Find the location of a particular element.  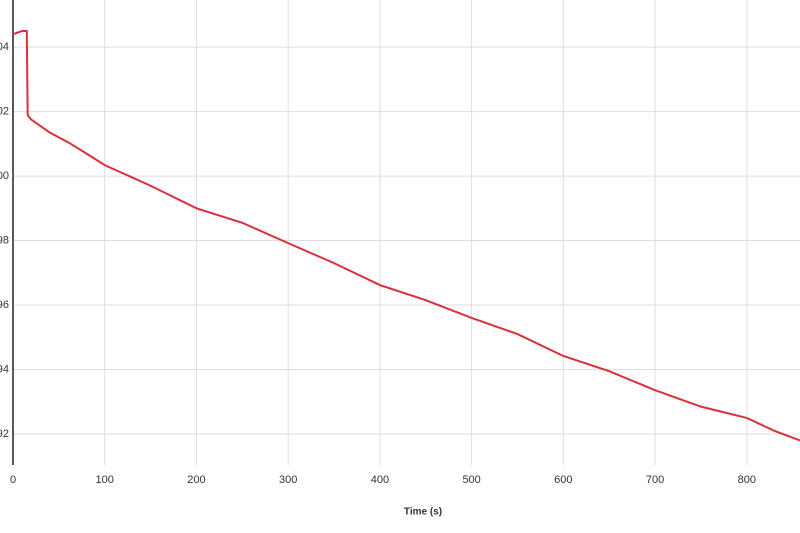

y-tick-label: 102 is located at coordinates (4, 111).